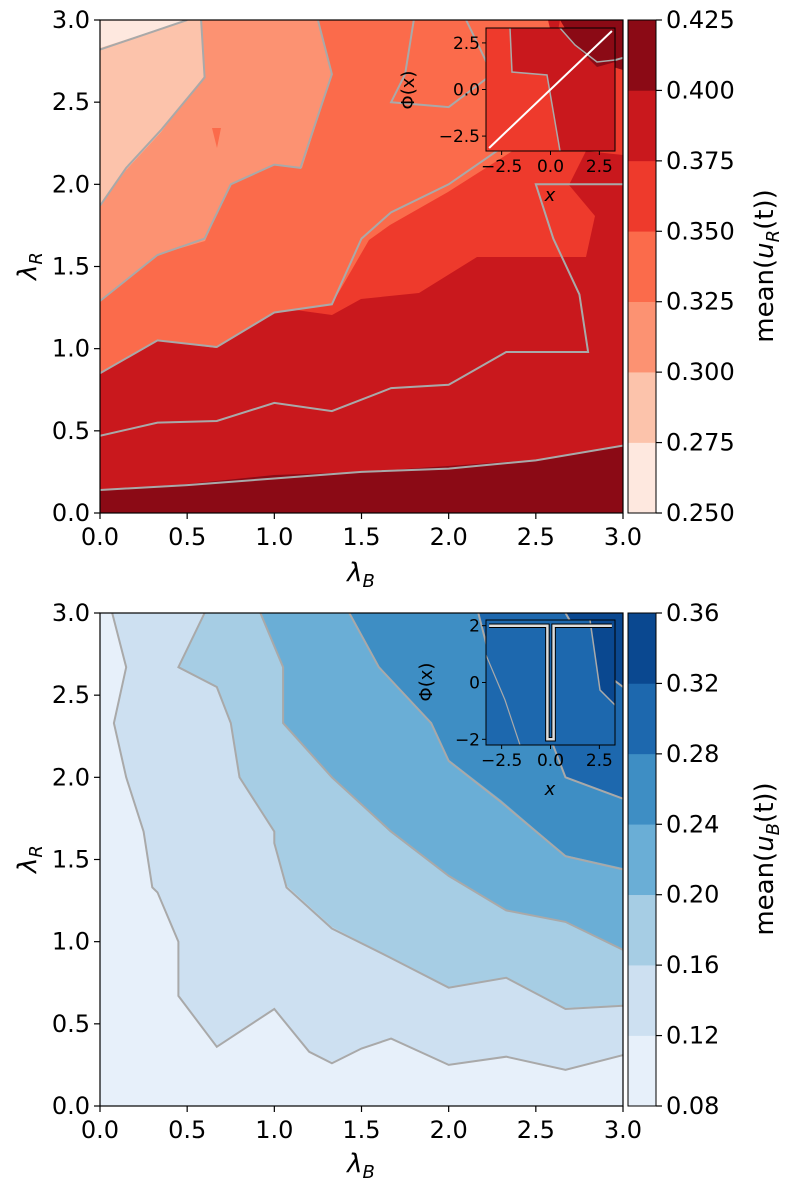  I want to click on top-x-axis-label: λB, so click(360, 575).